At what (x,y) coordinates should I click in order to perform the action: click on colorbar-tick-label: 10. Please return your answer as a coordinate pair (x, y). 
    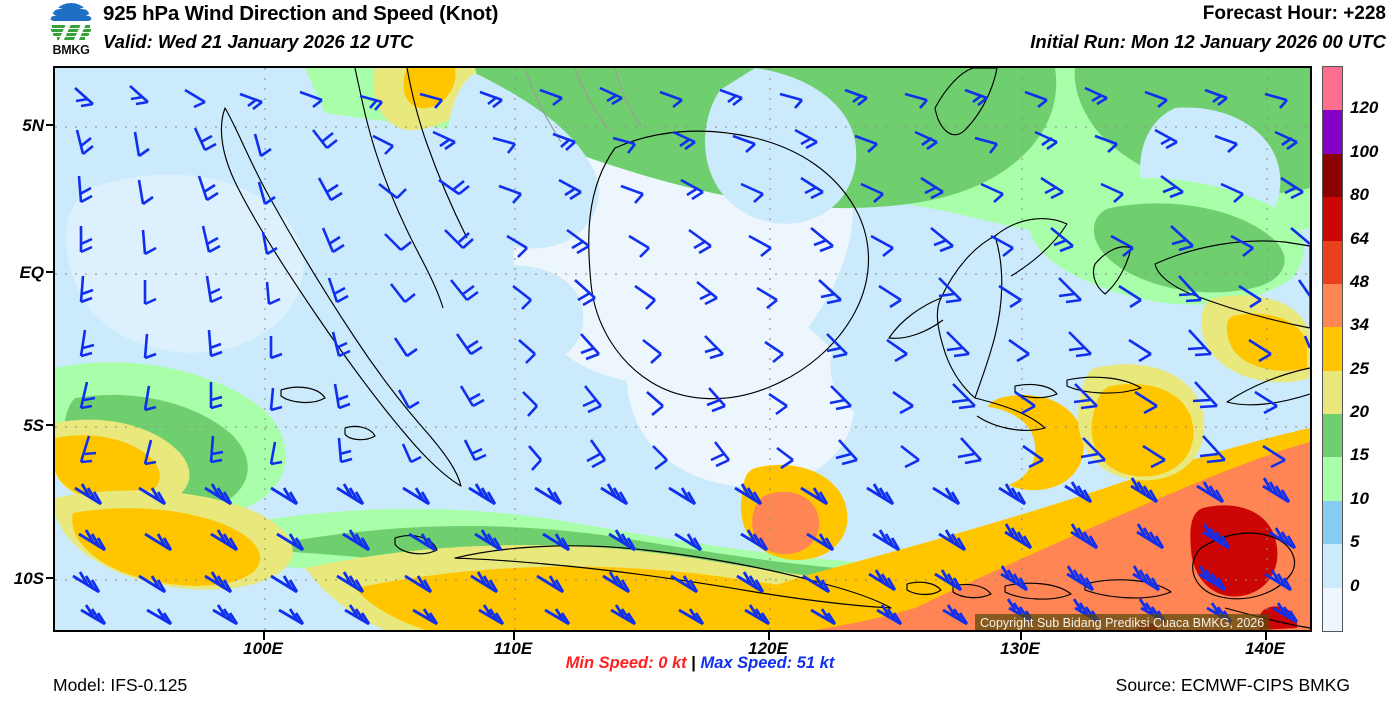
    Looking at the image, I should click on (1359, 498).